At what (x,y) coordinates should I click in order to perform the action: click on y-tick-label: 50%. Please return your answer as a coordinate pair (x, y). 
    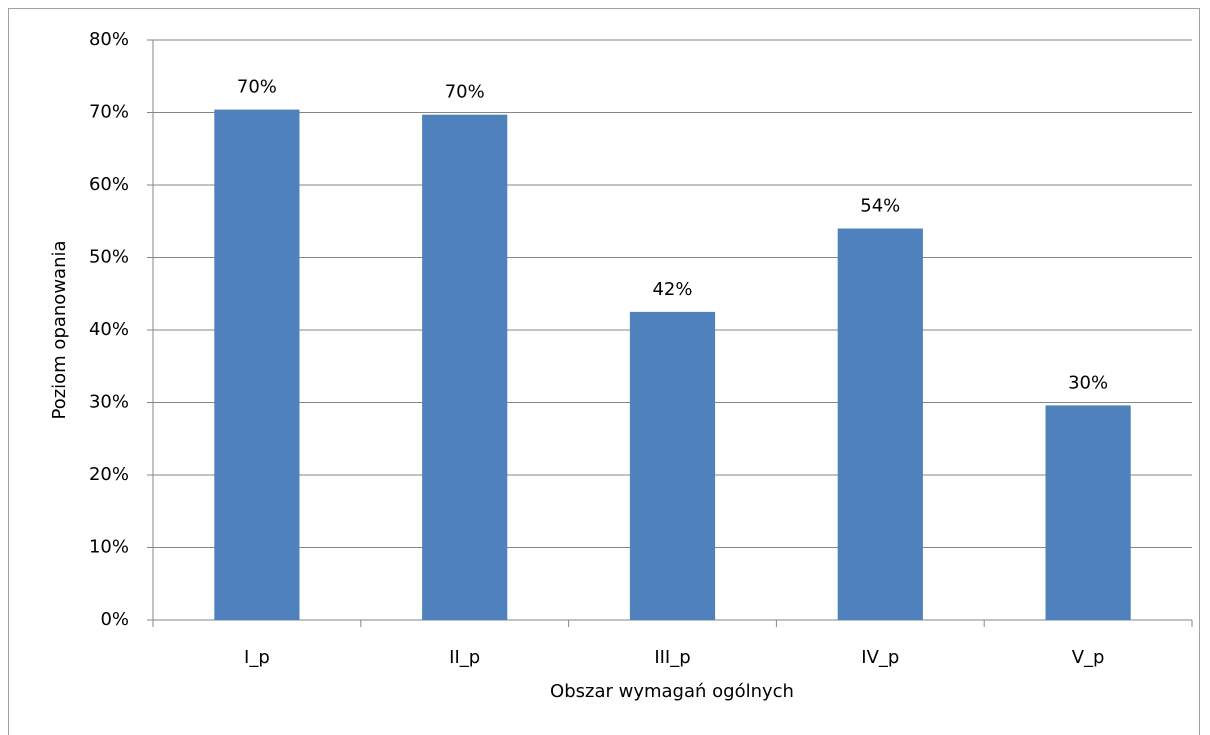
    Looking at the image, I should click on (109, 257).